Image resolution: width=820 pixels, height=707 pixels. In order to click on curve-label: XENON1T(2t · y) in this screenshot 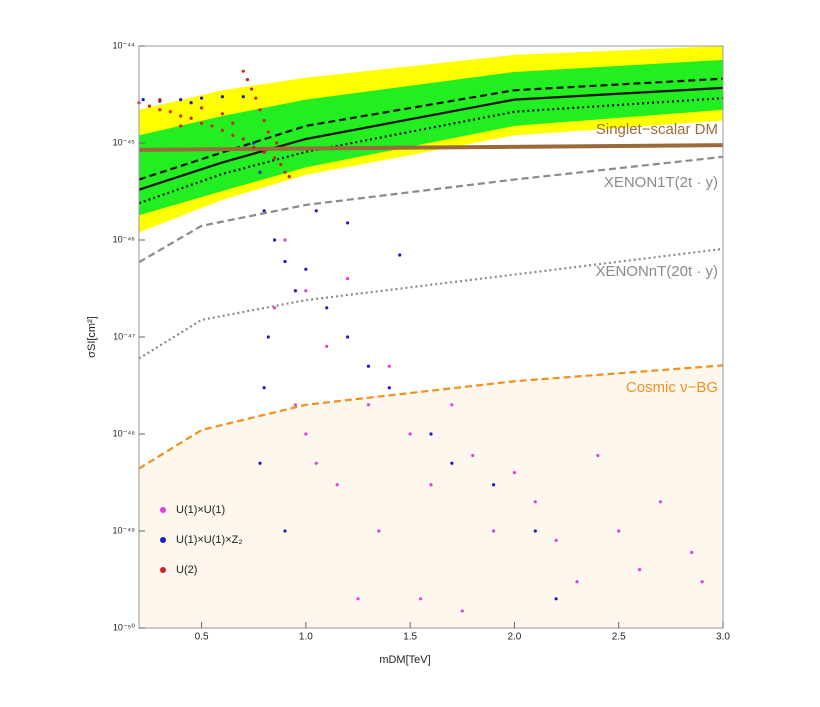, I will do `click(661, 182)`.